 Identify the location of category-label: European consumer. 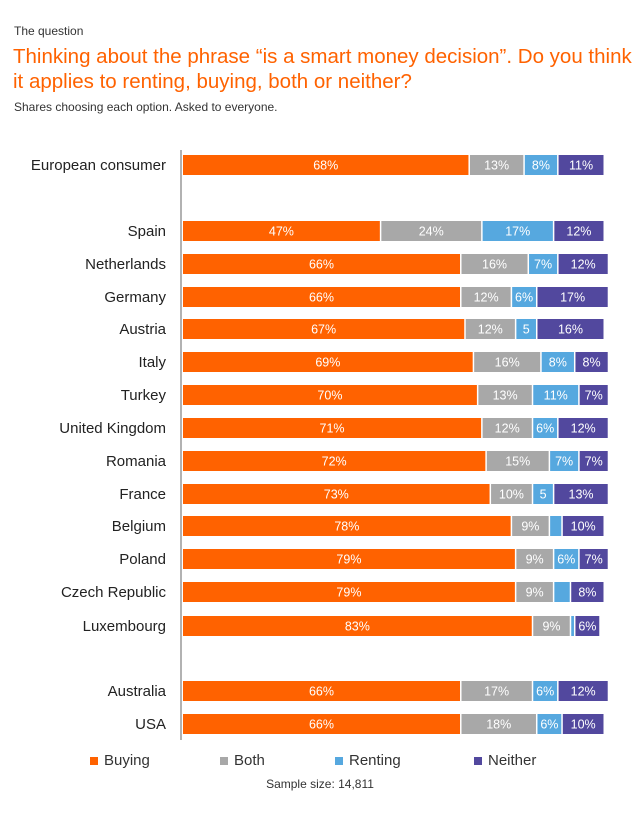
(98, 165).